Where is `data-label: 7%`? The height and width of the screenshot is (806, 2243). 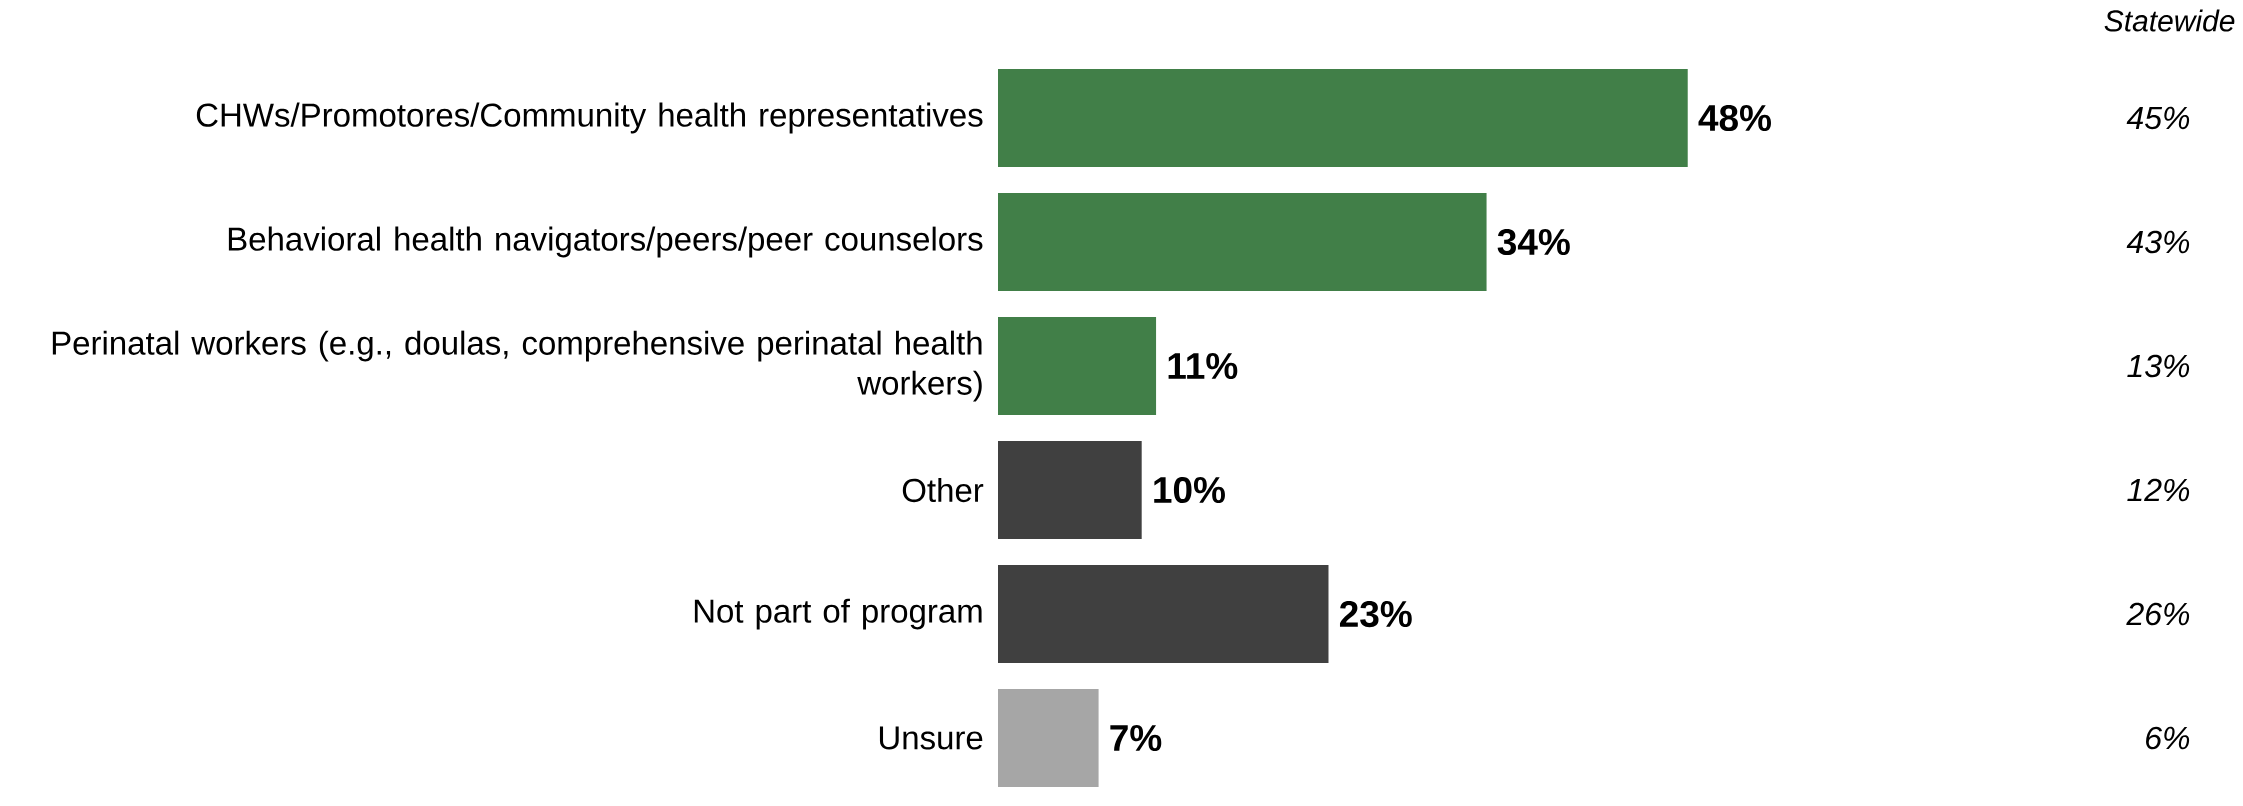 data-label: 7% is located at coordinates (1136, 738).